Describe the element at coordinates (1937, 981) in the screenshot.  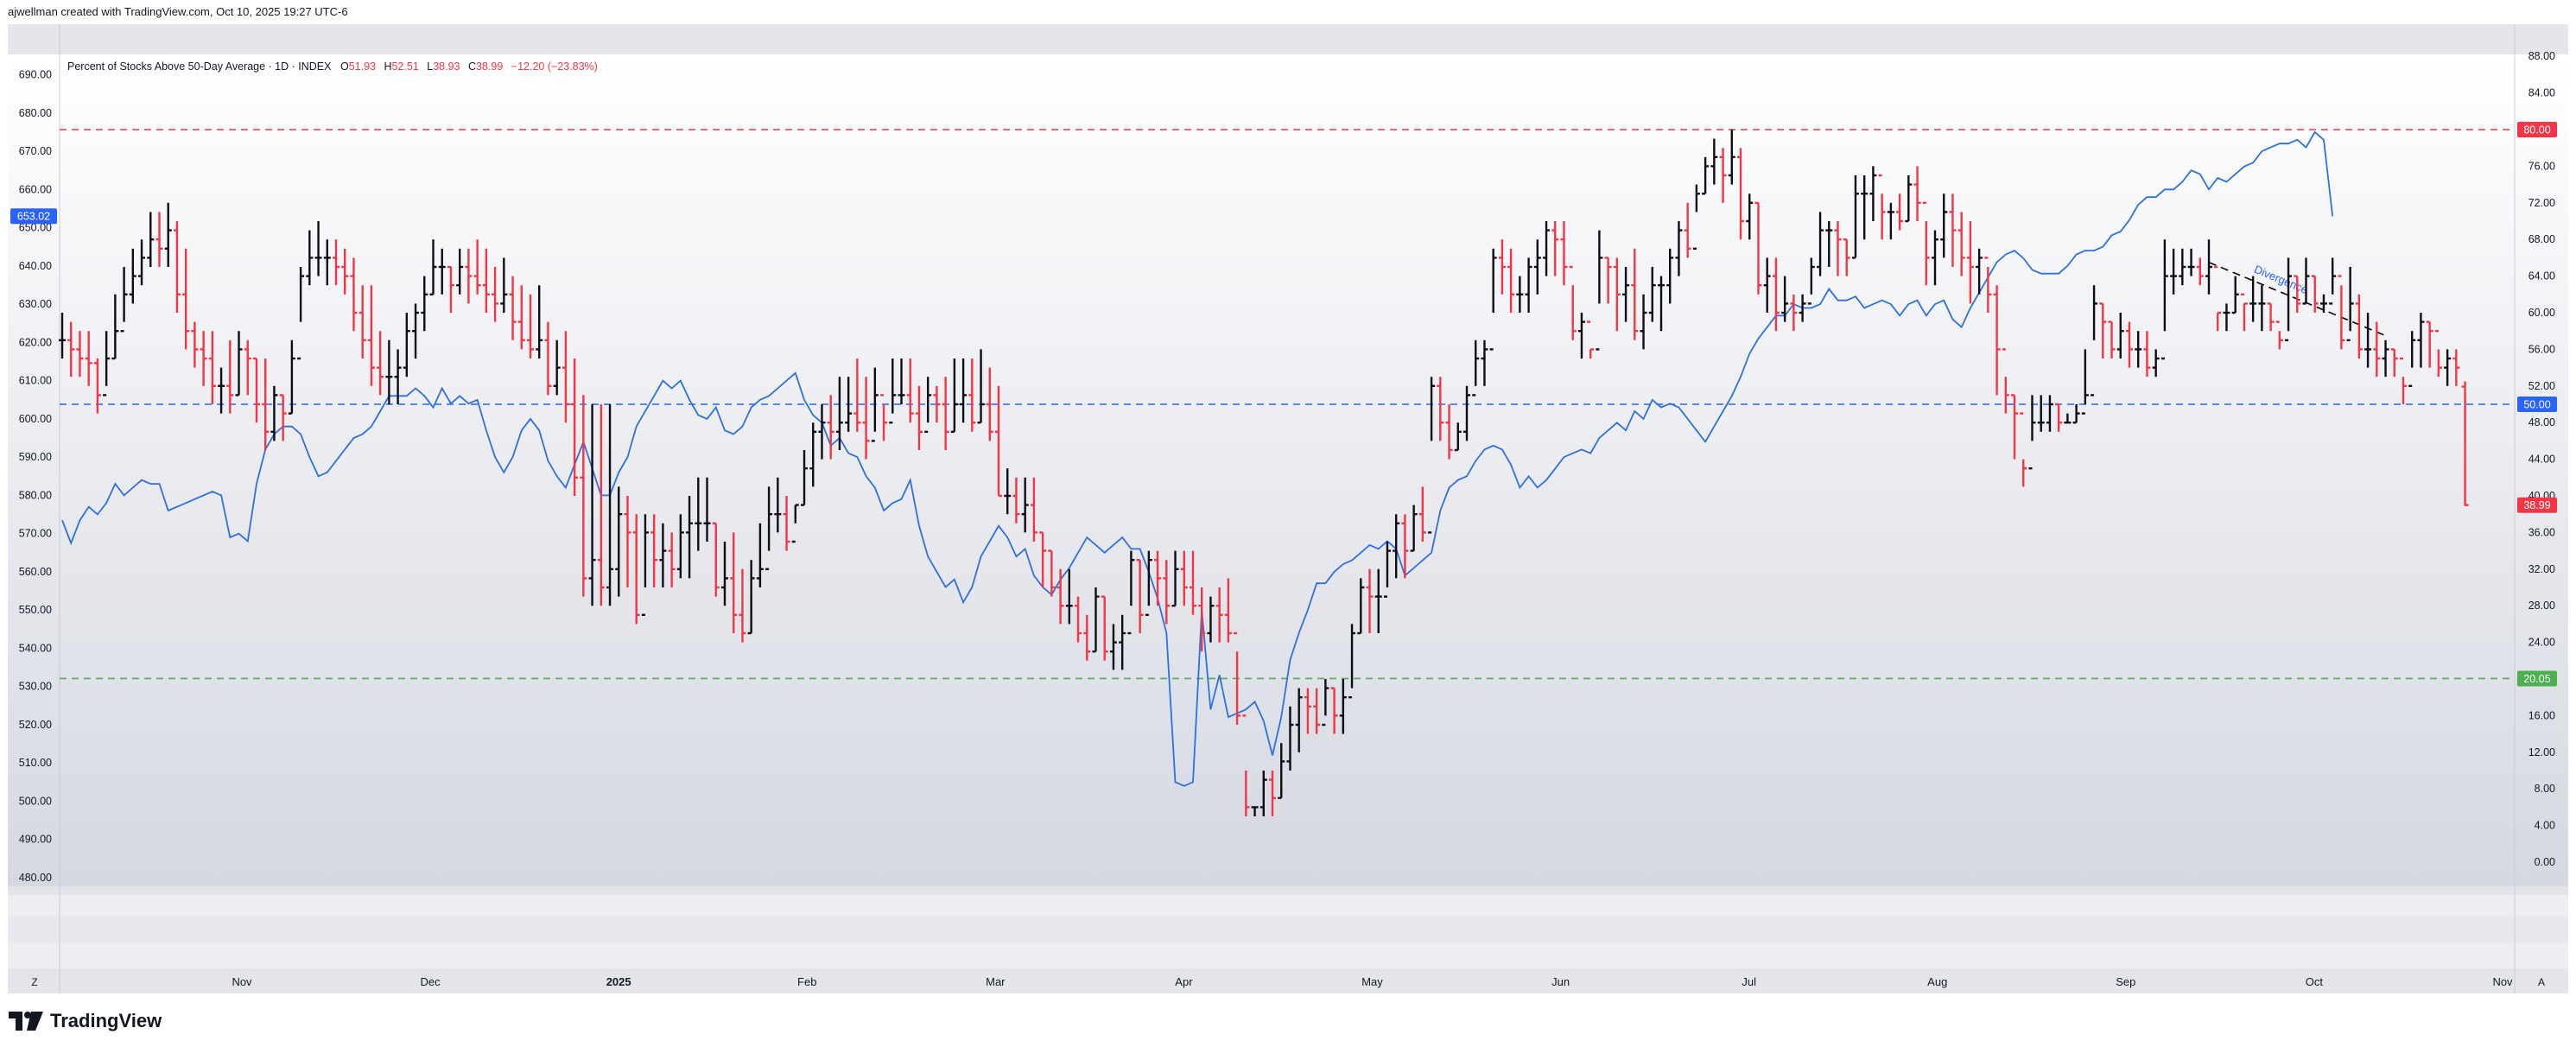
I see `time-axis-label: Aug` at that location.